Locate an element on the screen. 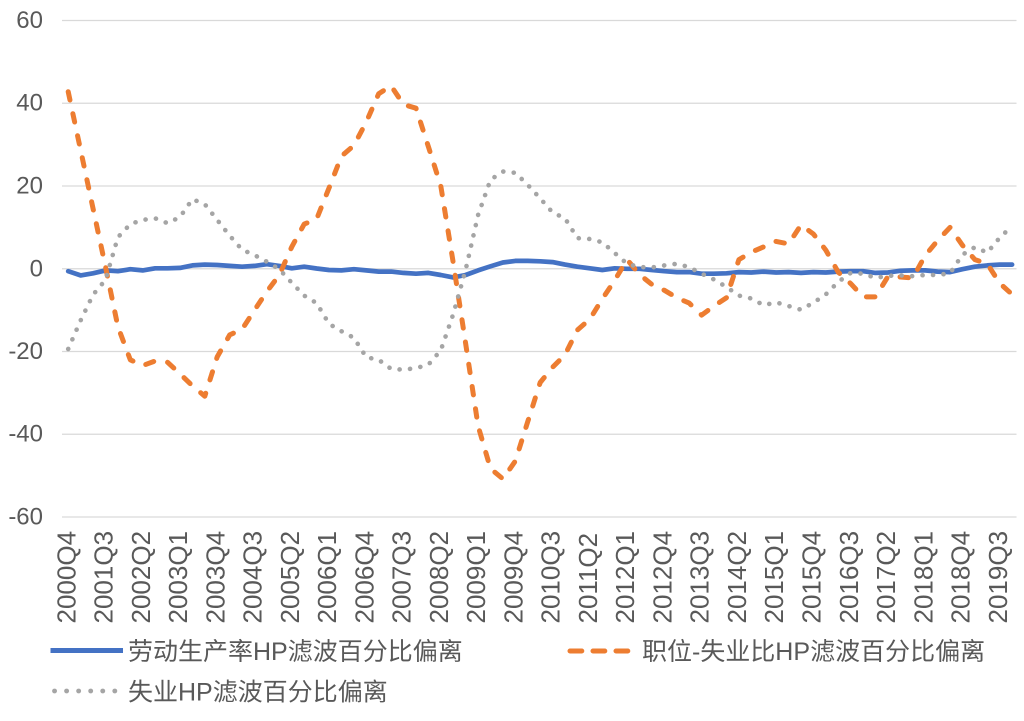  svg-text: 2003Q4 is located at coordinates (215, 577).